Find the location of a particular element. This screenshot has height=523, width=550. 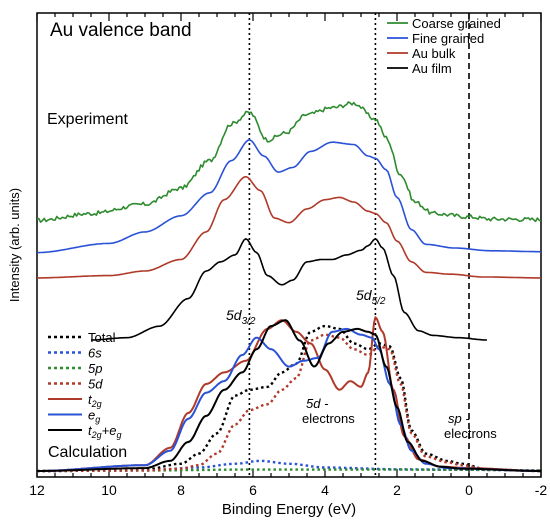

x-axis-label: Binding Energy (eV) is located at coordinates (289, 509).